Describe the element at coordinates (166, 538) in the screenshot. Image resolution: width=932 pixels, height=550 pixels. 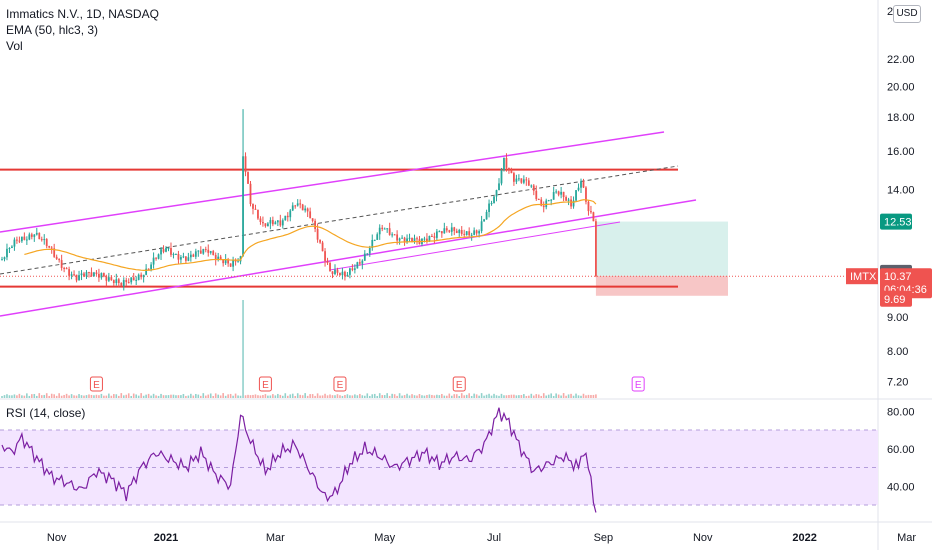
I see `time-axis-label: 2021` at that location.